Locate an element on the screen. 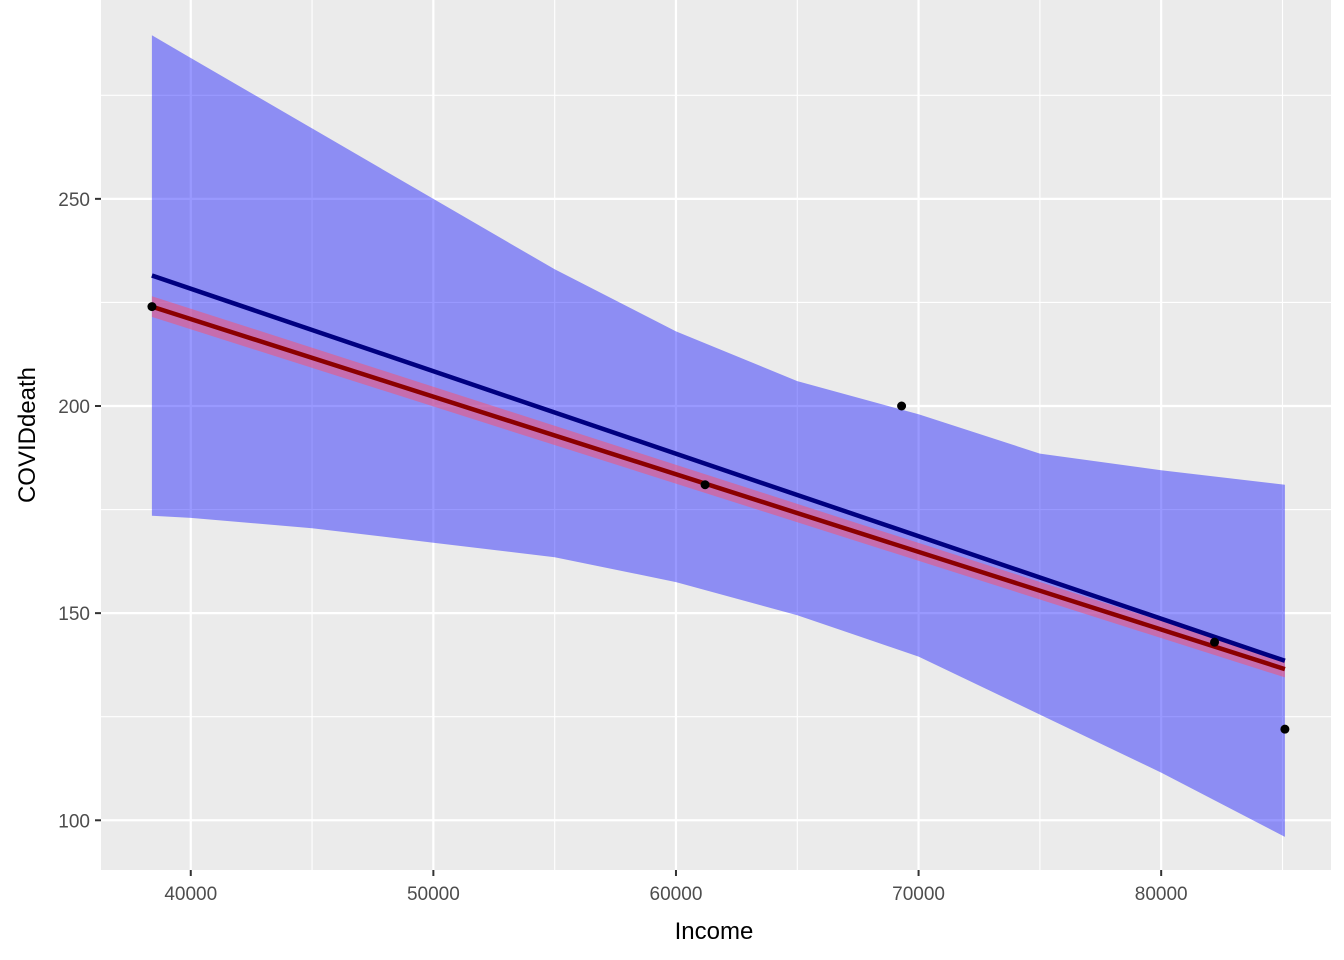  y-axis-title: COVIDdeath is located at coordinates (27, 435).